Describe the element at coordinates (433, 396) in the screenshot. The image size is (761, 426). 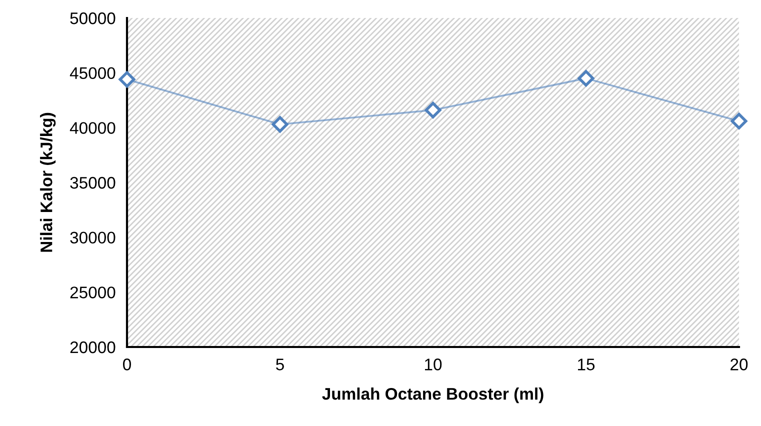
I see `x-axis-title: Jumlah Octane Booster (ml)` at that location.